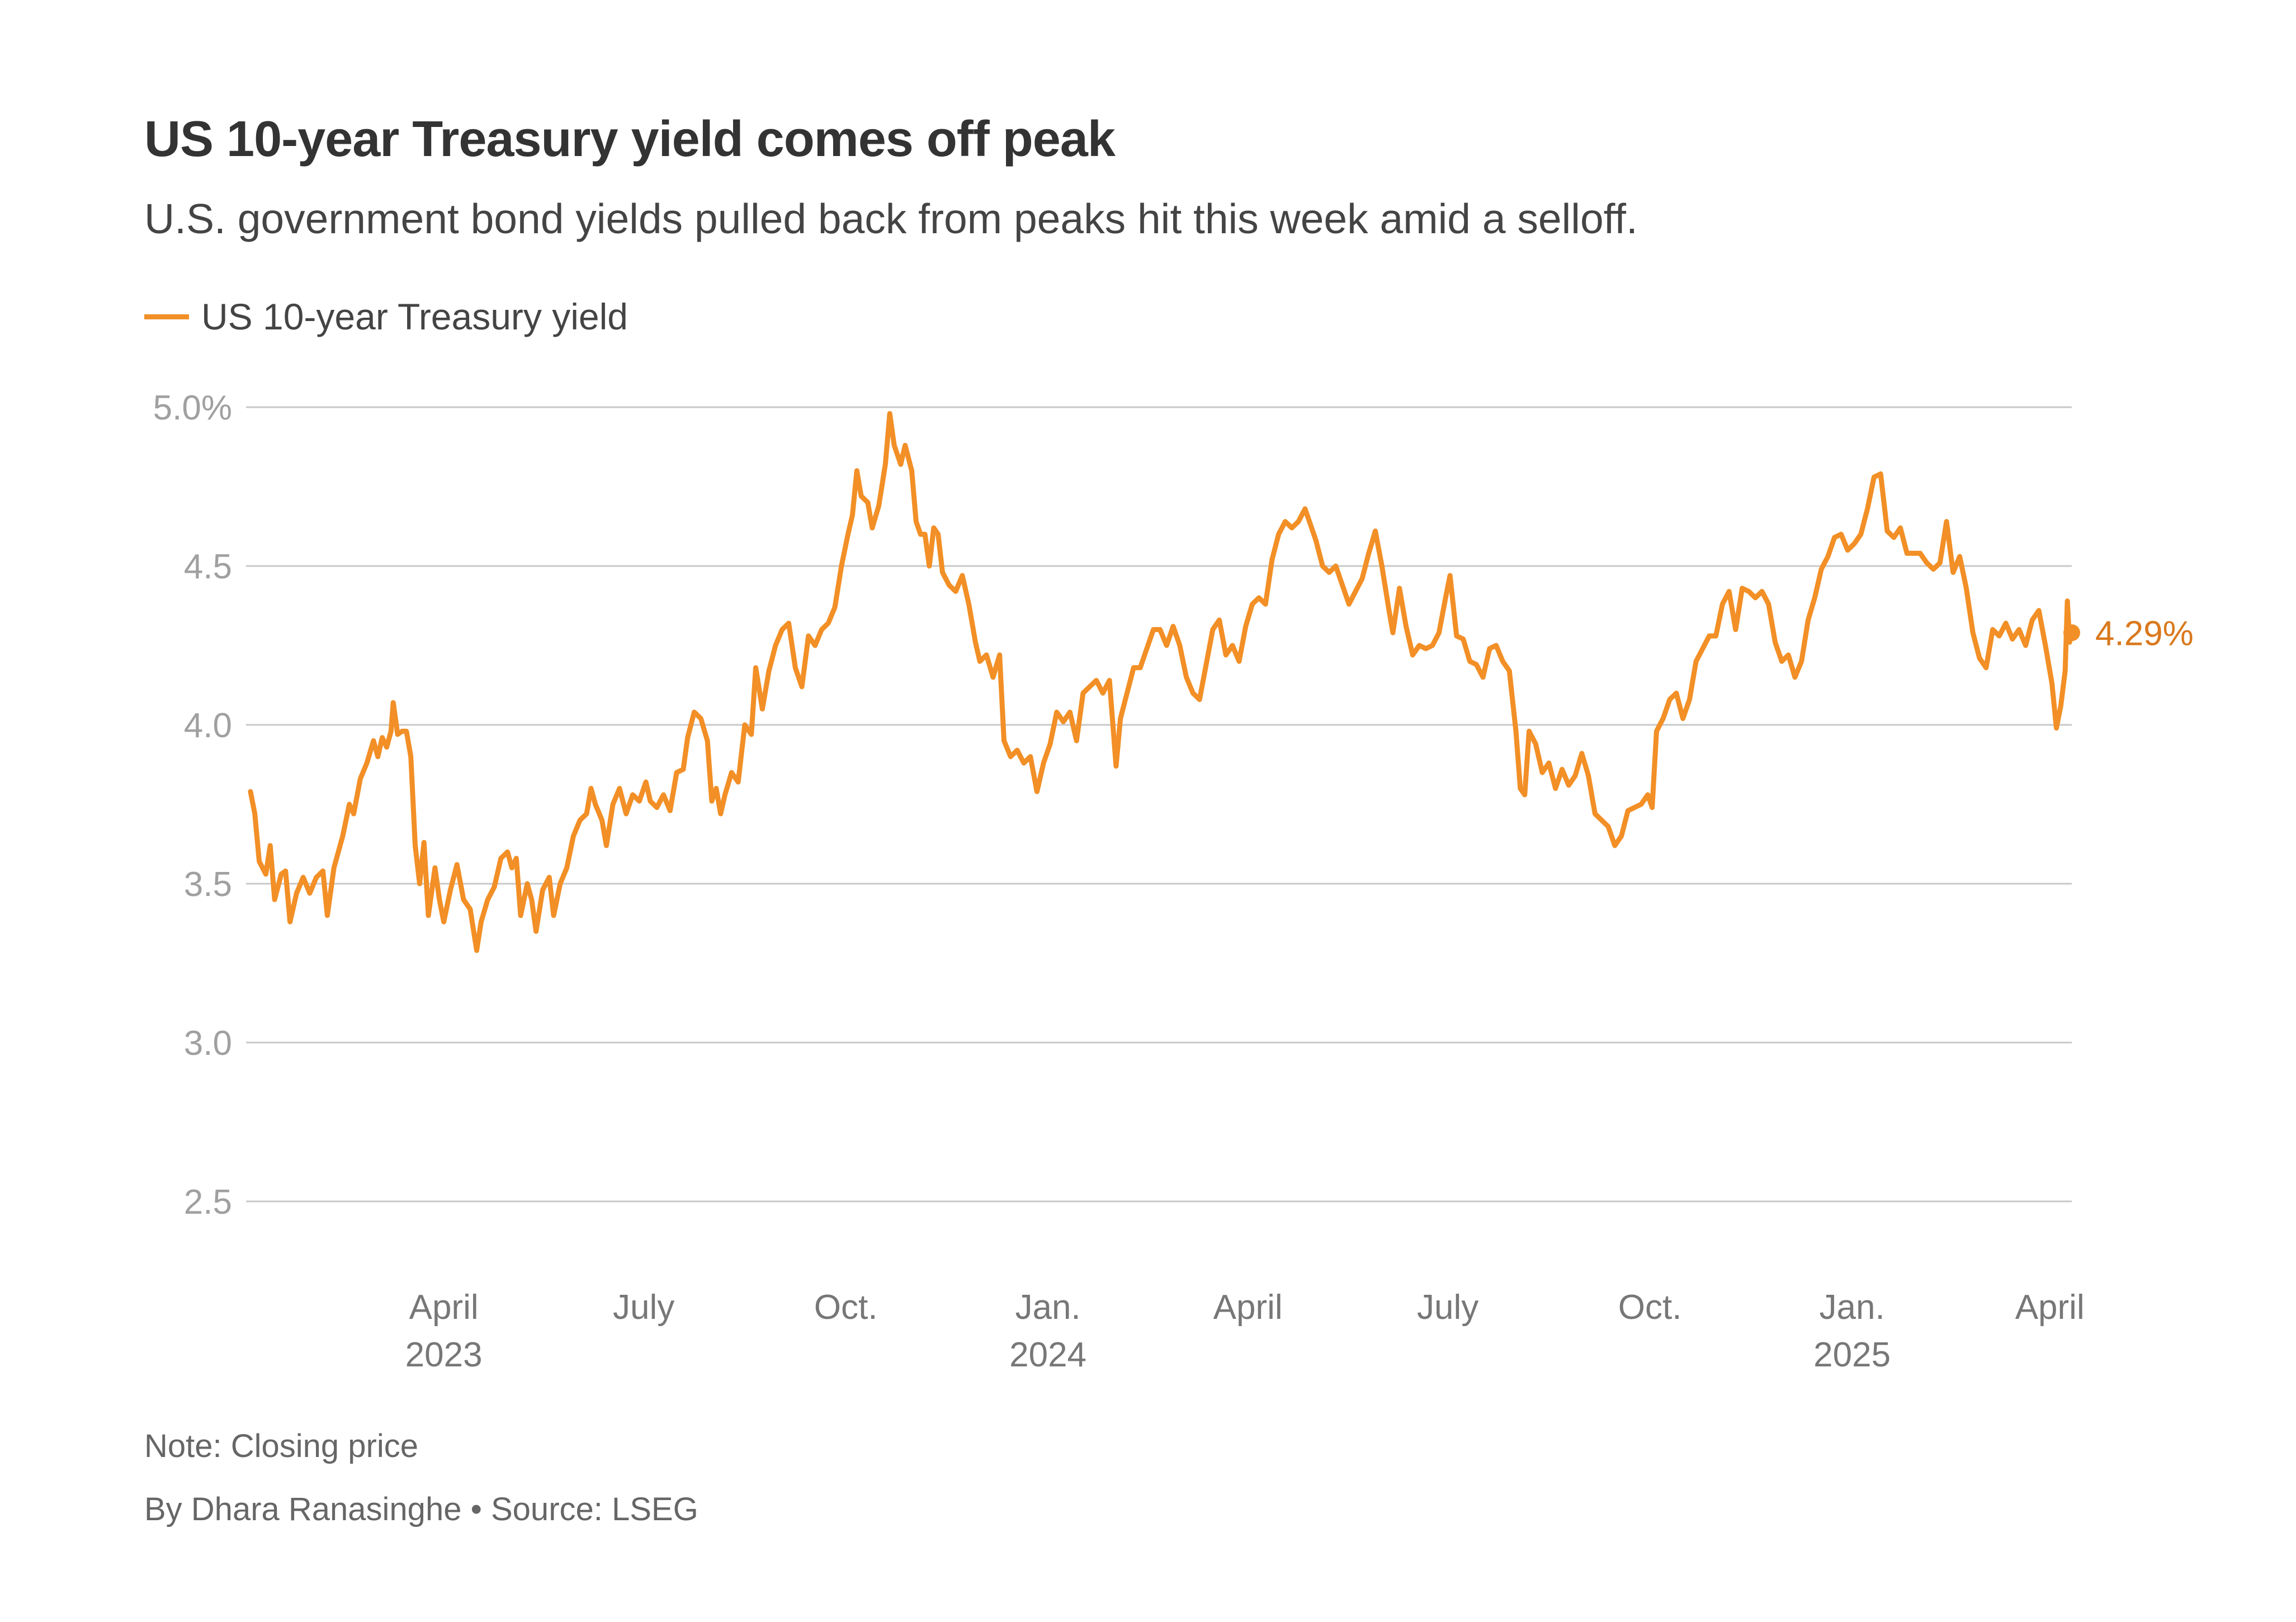 The height and width of the screenshot is (1622, 2296). I want to click on y-axis-ticks: 5.0% 4.5 4.0 3.5 3.0 2.5, so click(192, 806).